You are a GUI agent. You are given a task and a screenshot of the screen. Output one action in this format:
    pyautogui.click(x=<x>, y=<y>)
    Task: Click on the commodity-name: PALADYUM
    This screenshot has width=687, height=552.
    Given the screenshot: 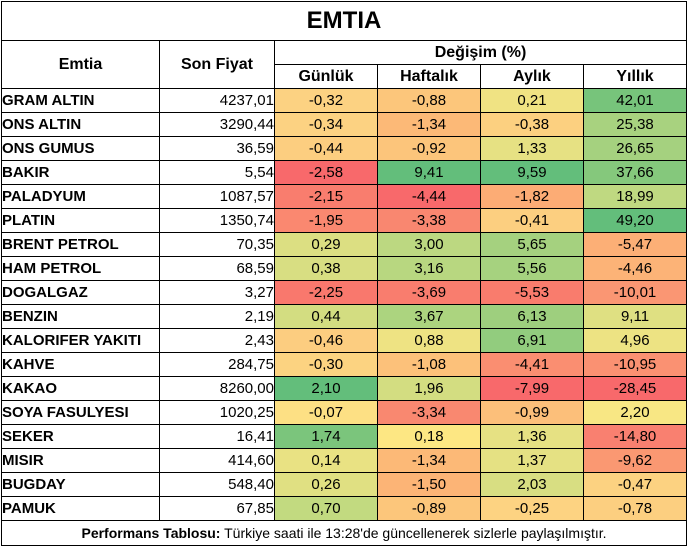 What is the action you would take?
    pyautogui.click(x=80, y=196)
    